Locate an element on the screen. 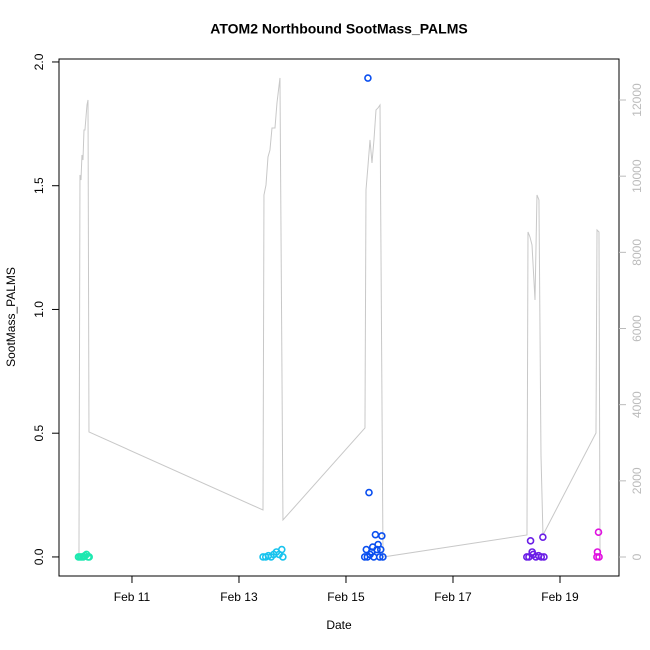 The width and height of the screenshot is (650, 650). y-tick-label: 1.5 is located at coordinates (39, 185).